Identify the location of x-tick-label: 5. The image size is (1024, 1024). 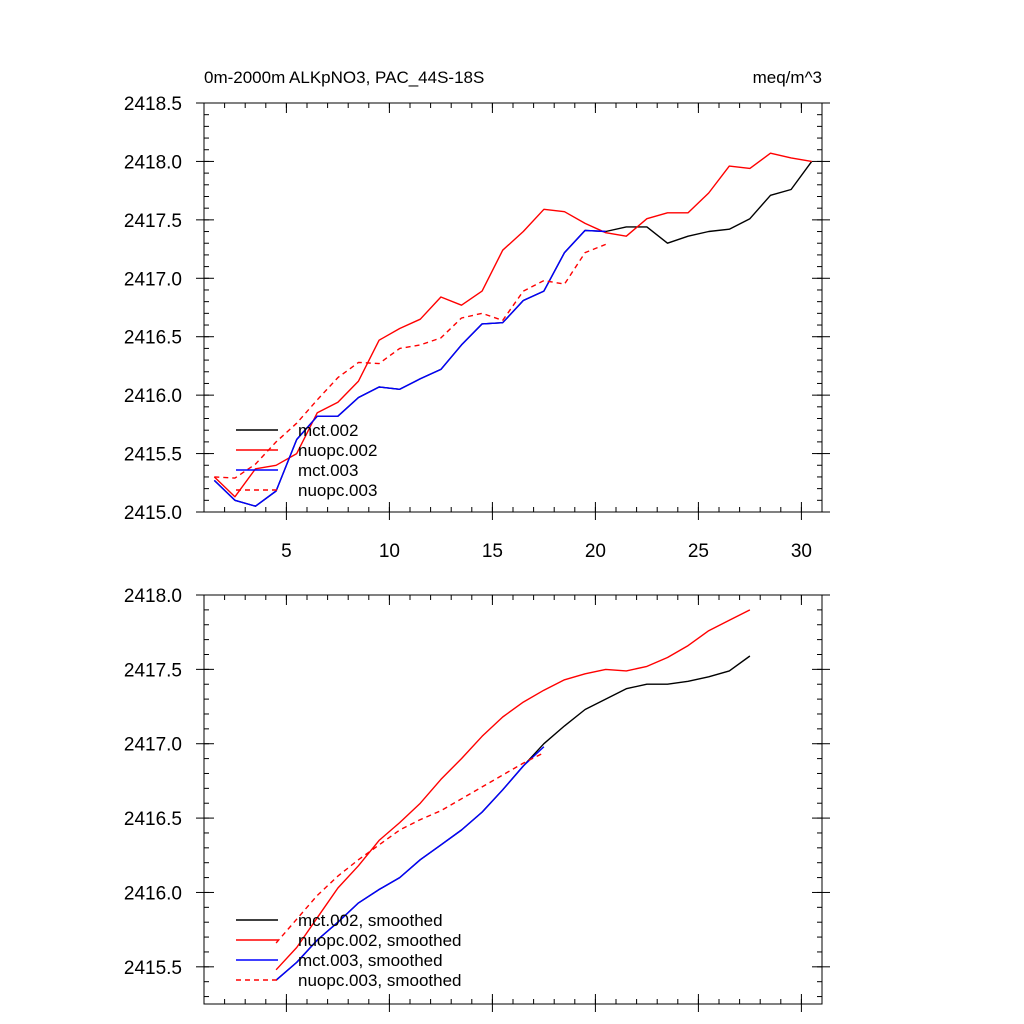
(286, 551).